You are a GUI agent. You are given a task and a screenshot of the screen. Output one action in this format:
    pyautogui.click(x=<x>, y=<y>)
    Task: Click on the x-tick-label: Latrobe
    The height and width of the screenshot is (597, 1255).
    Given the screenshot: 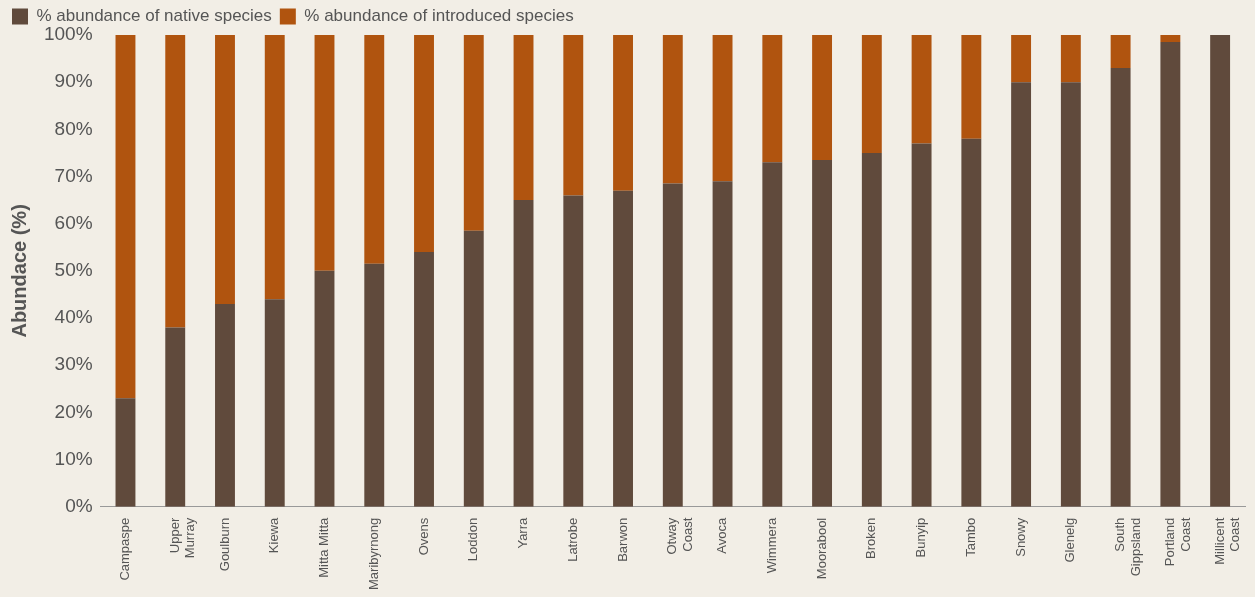 What is the action you would take?
    pyautogui.click(x=572, y=539)
    